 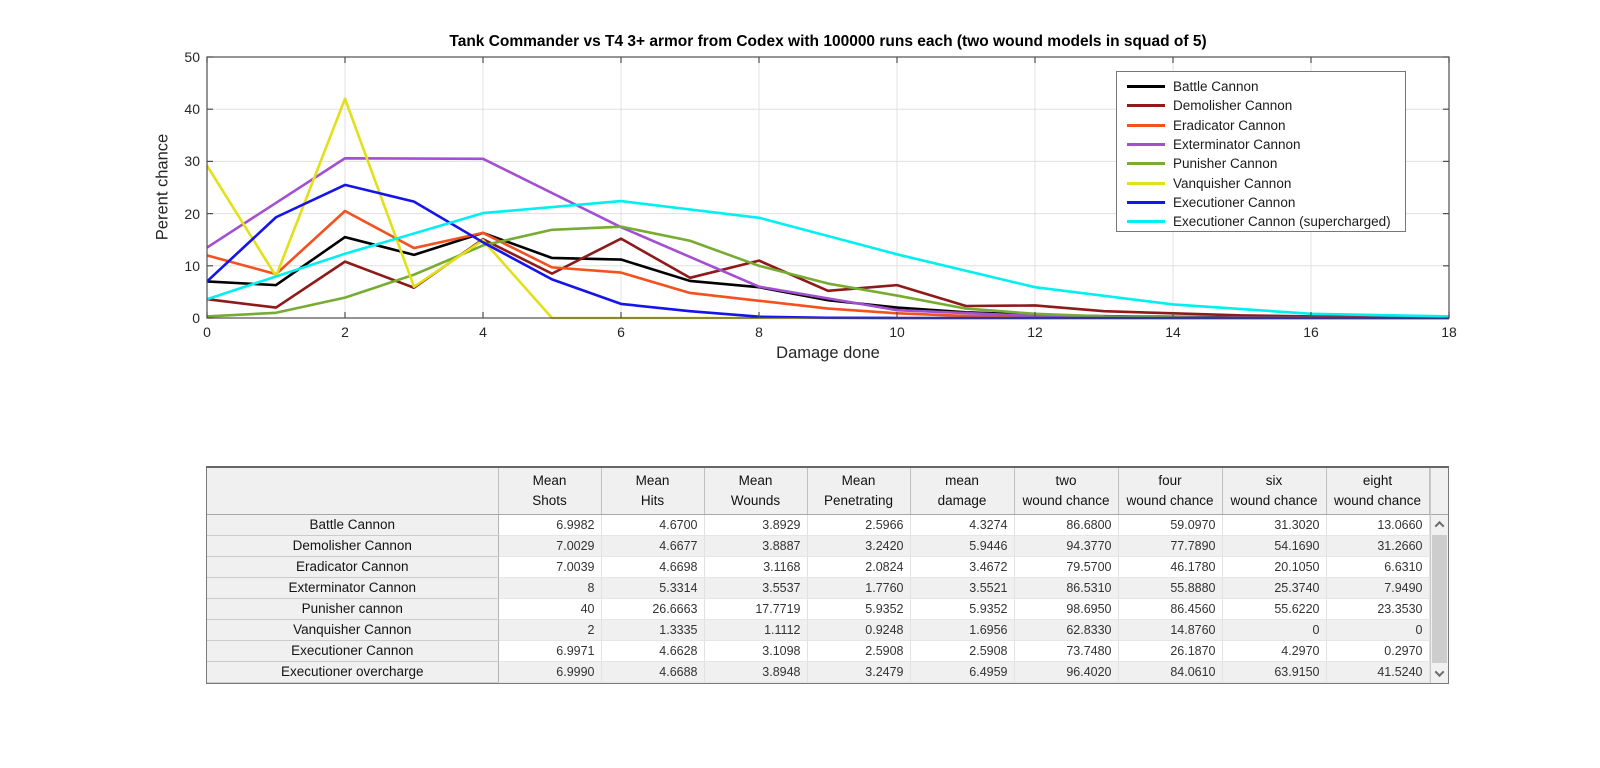 What do you see at coordinates (1274, 630) in the screenshot?
I see `cell-r5-c7: 0` at bounding box center [1274, 630].